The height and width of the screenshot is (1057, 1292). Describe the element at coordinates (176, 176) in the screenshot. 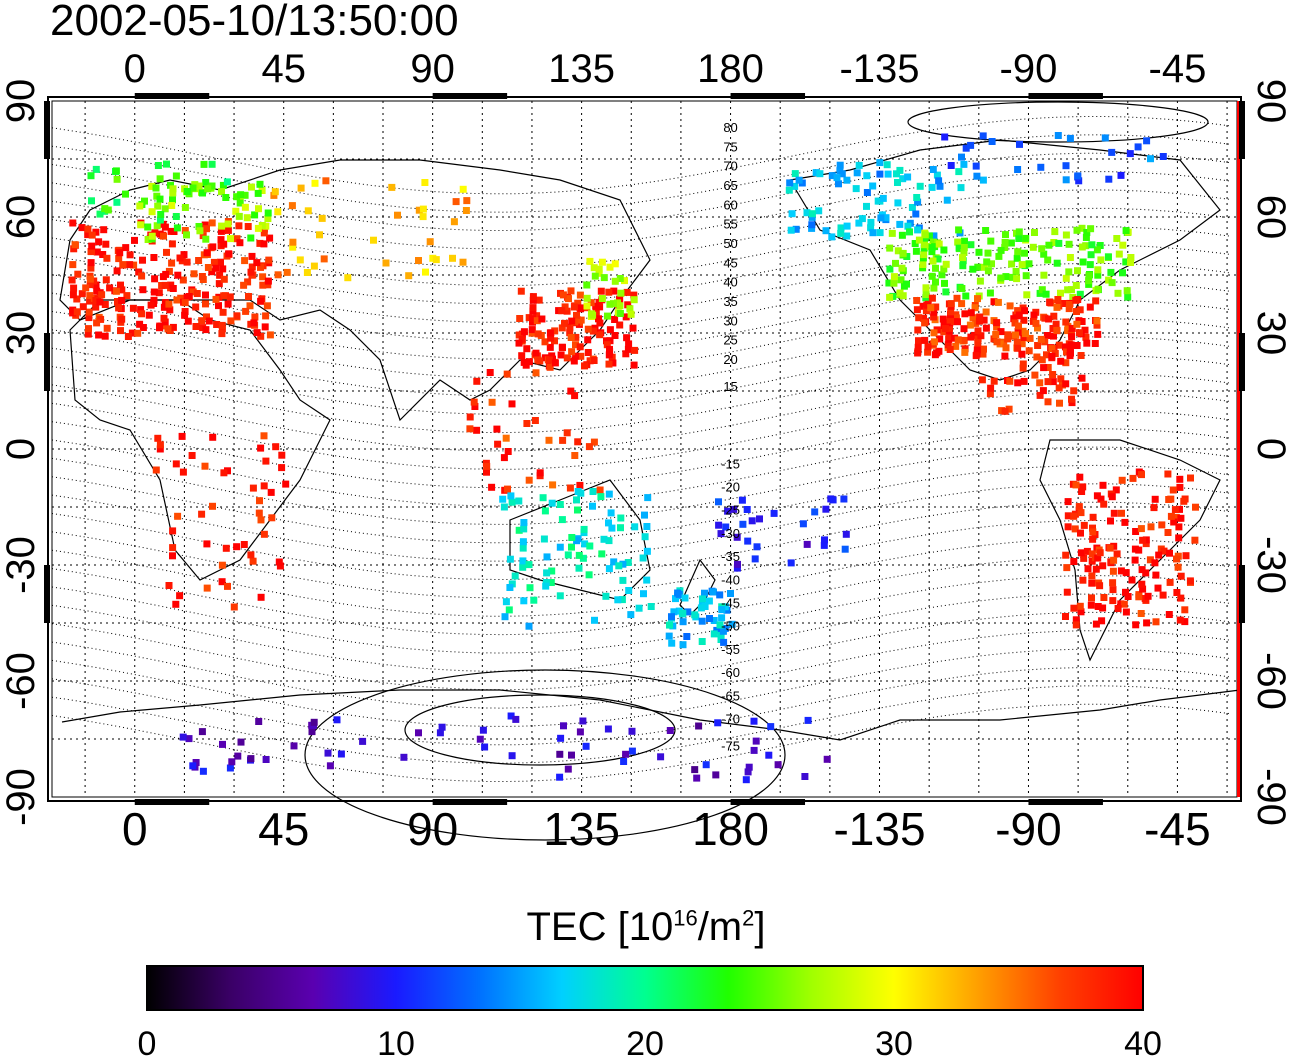

I see `tec-cell-scandinavia` at that location.